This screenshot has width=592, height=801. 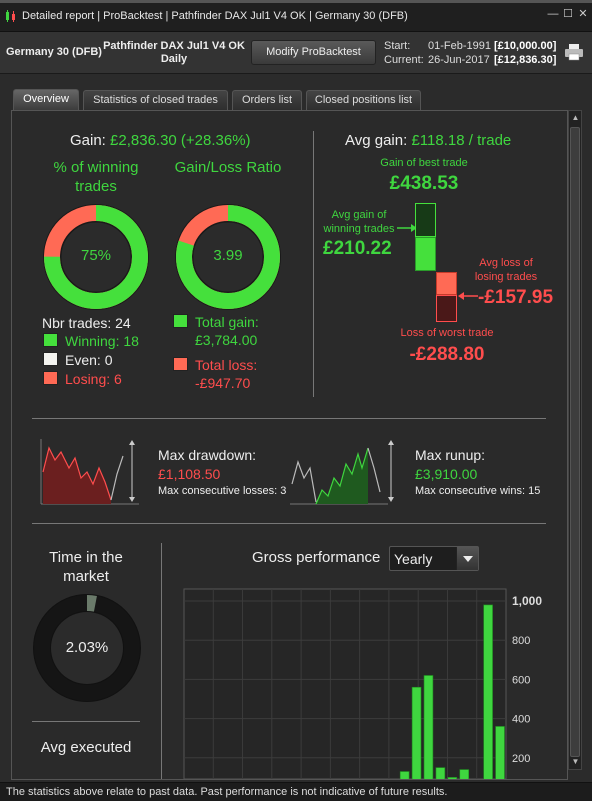 What do you see at coordinates (516, 297) in the screenshot?
I see `avg-losing-value: -£157.95` at bounding box center [516, 297].